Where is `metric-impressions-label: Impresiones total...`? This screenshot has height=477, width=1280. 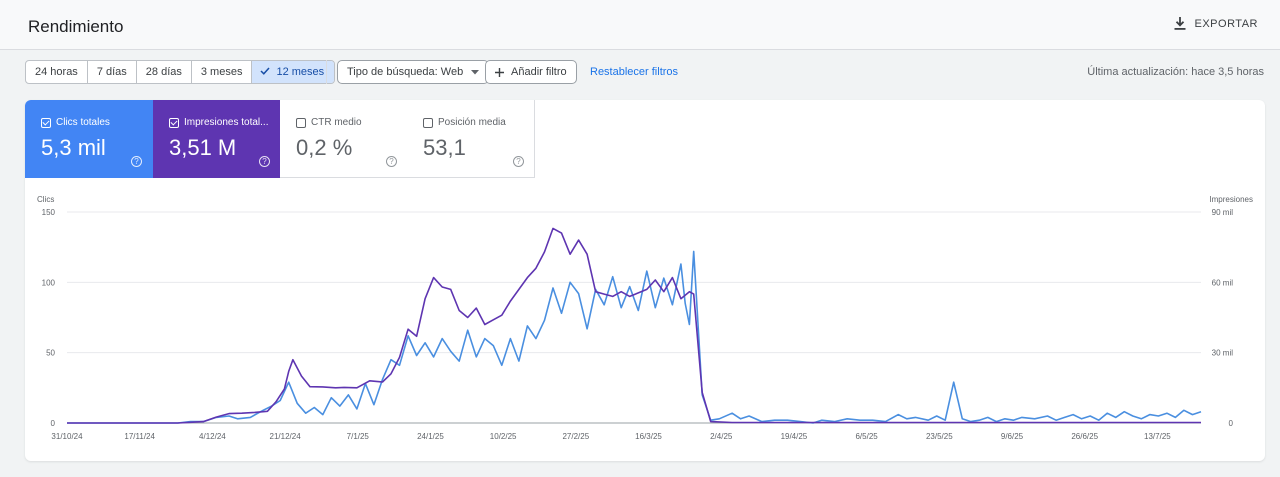
metric-impressions-label: Impresiones total... is located at coordinates (226, 122).